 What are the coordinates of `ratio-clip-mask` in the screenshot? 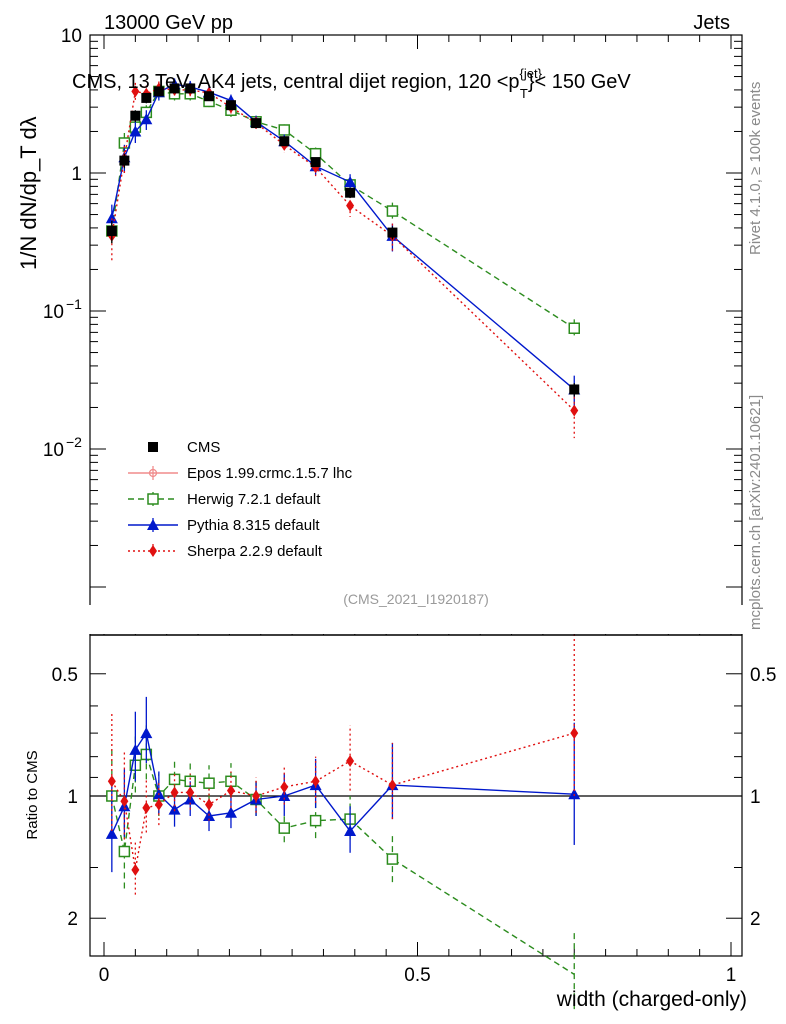 It's located at (416, 619).